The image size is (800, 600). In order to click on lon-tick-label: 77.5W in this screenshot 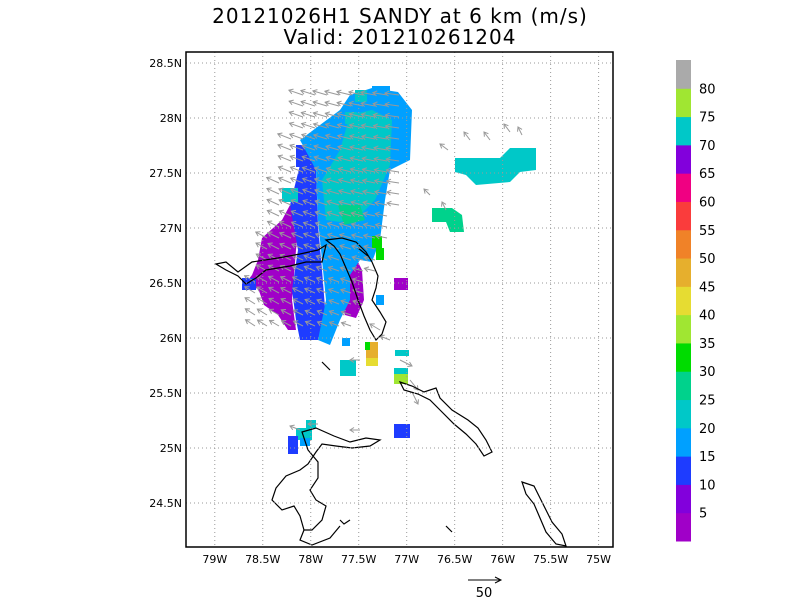, I will do `click(358, 559)`.